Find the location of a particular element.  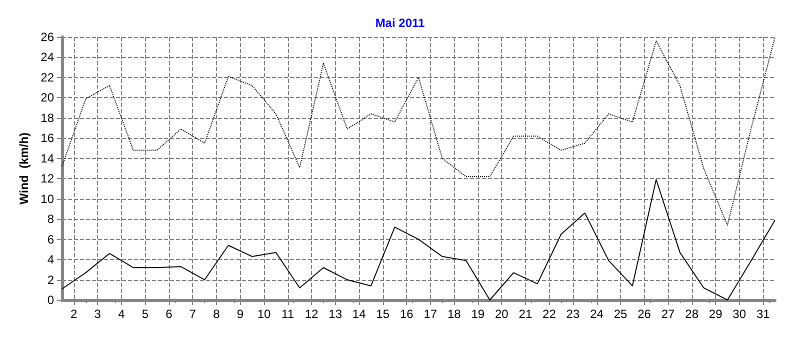

chart-title: Mai 2011 is located at coordinates (400, 23).